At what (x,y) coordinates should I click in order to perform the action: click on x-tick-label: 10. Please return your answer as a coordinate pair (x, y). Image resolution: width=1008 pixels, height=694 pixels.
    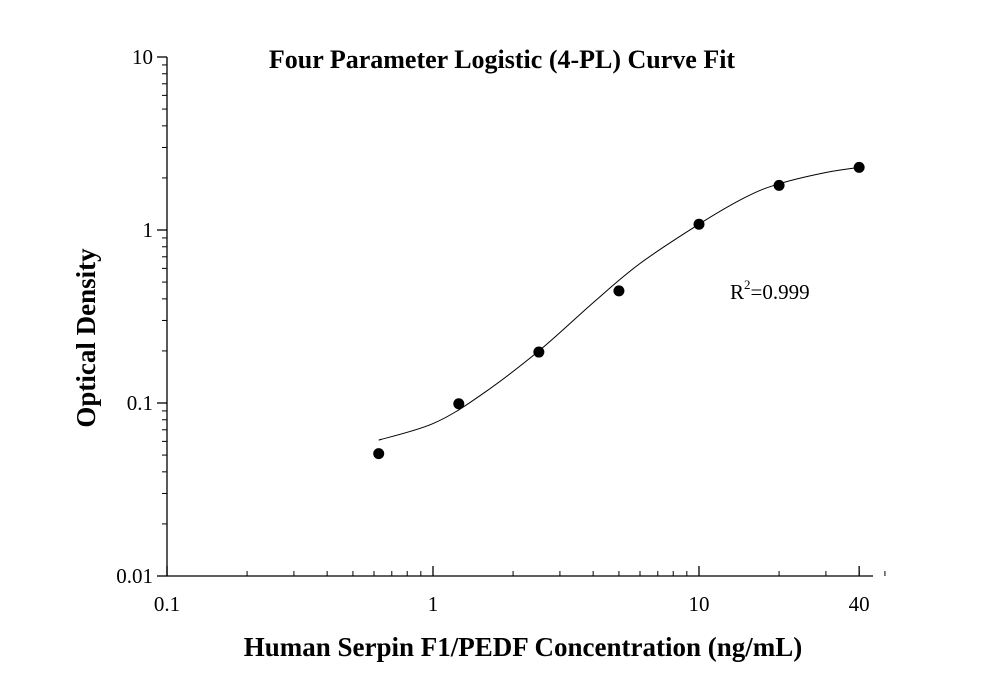
    Looking at the image, I should click on (699, 604).